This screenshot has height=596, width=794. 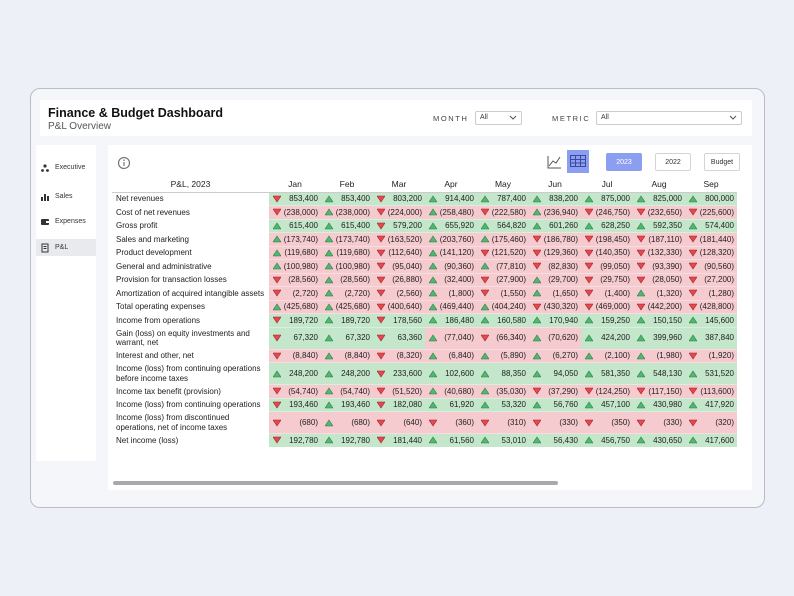 I want to click on table-view-button, so click(x=578, y=161).